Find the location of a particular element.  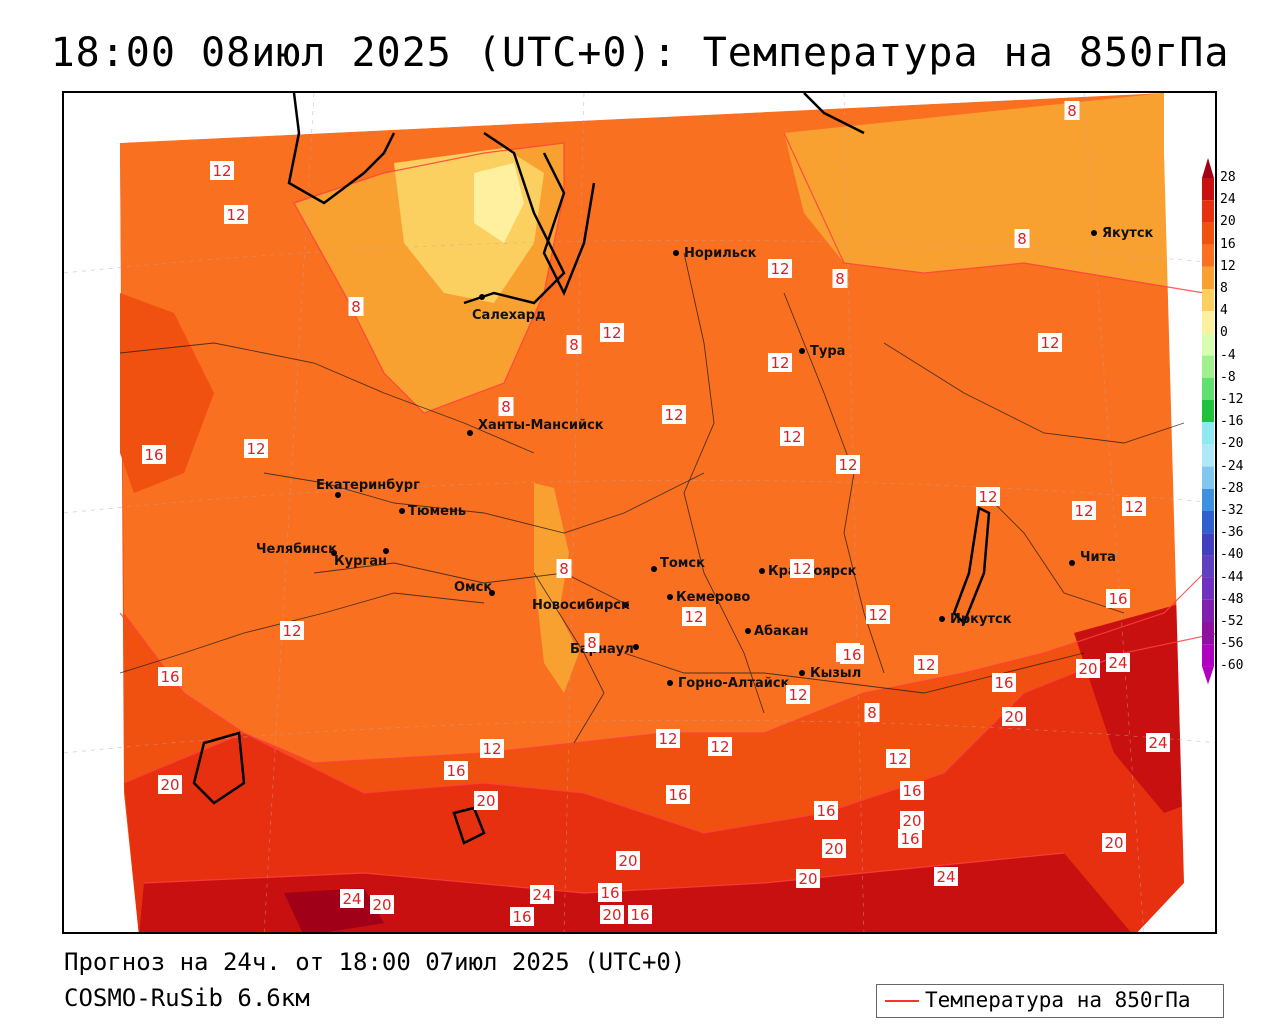

model-info: COSMO-RuSib 6.6км is located at coordinates (187, 998).